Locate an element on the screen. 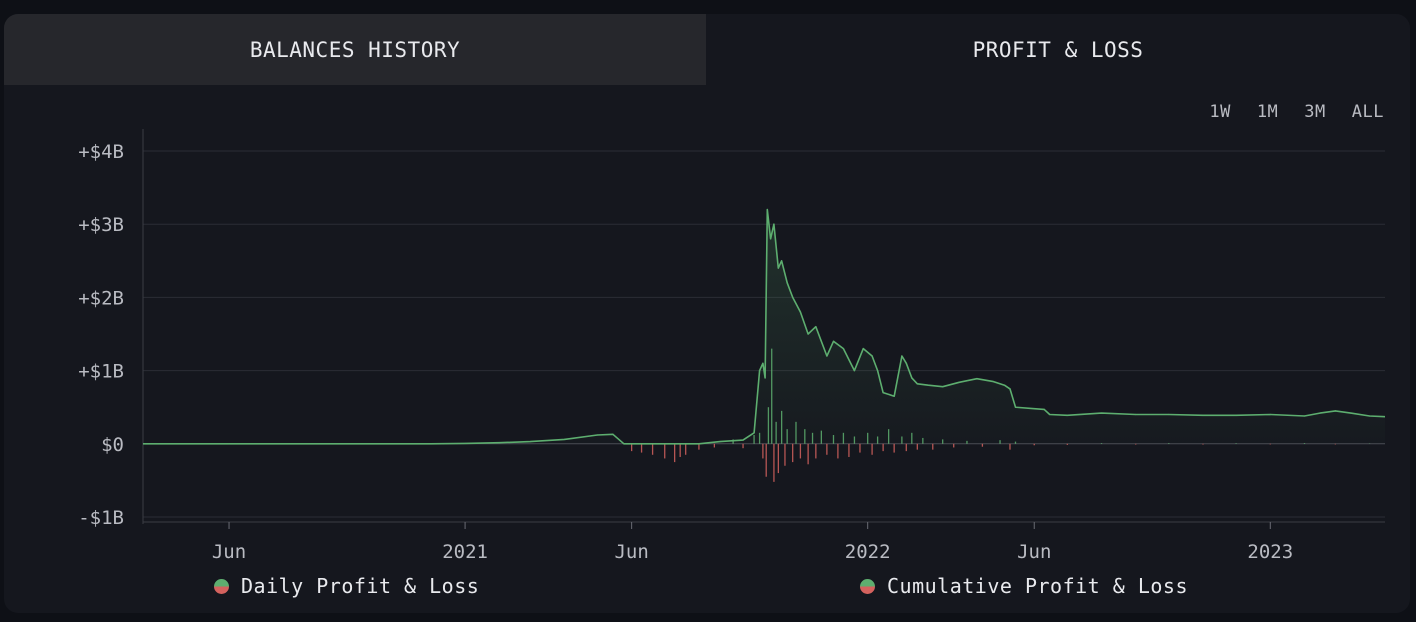 This screenshot has width=1416, height=622. range-all-button: ALL is located at coordinates (1367, 112).